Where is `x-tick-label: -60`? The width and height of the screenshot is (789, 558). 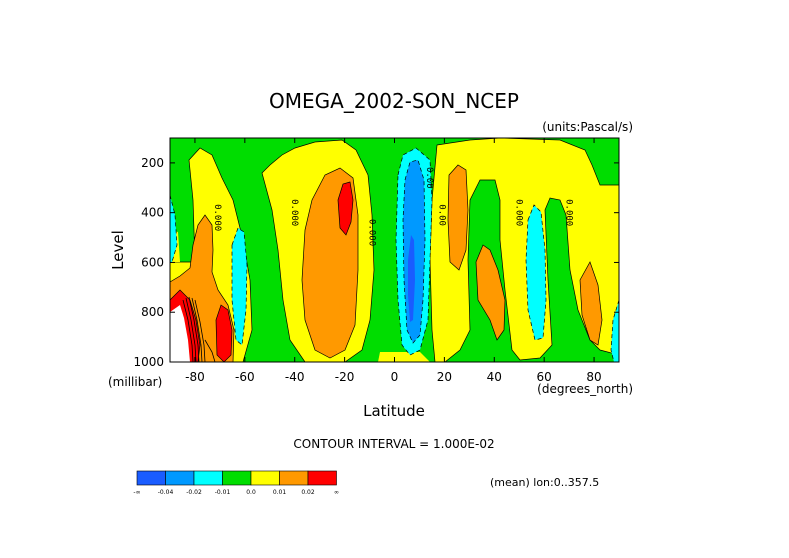 x-tick-label: -60 is located at coordinates (245, 377).